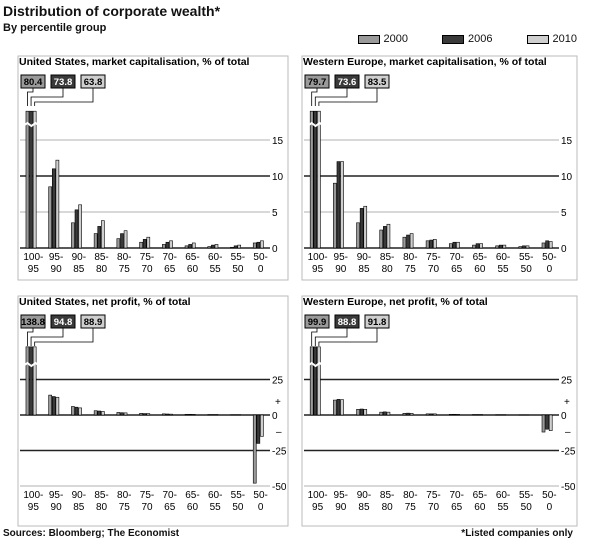 The height and width of the screenshot is (547, 595). Describe the element at coordinates (261, 507) in the screenshot. I see `panel3-xtick-10-b: 0` at that location.